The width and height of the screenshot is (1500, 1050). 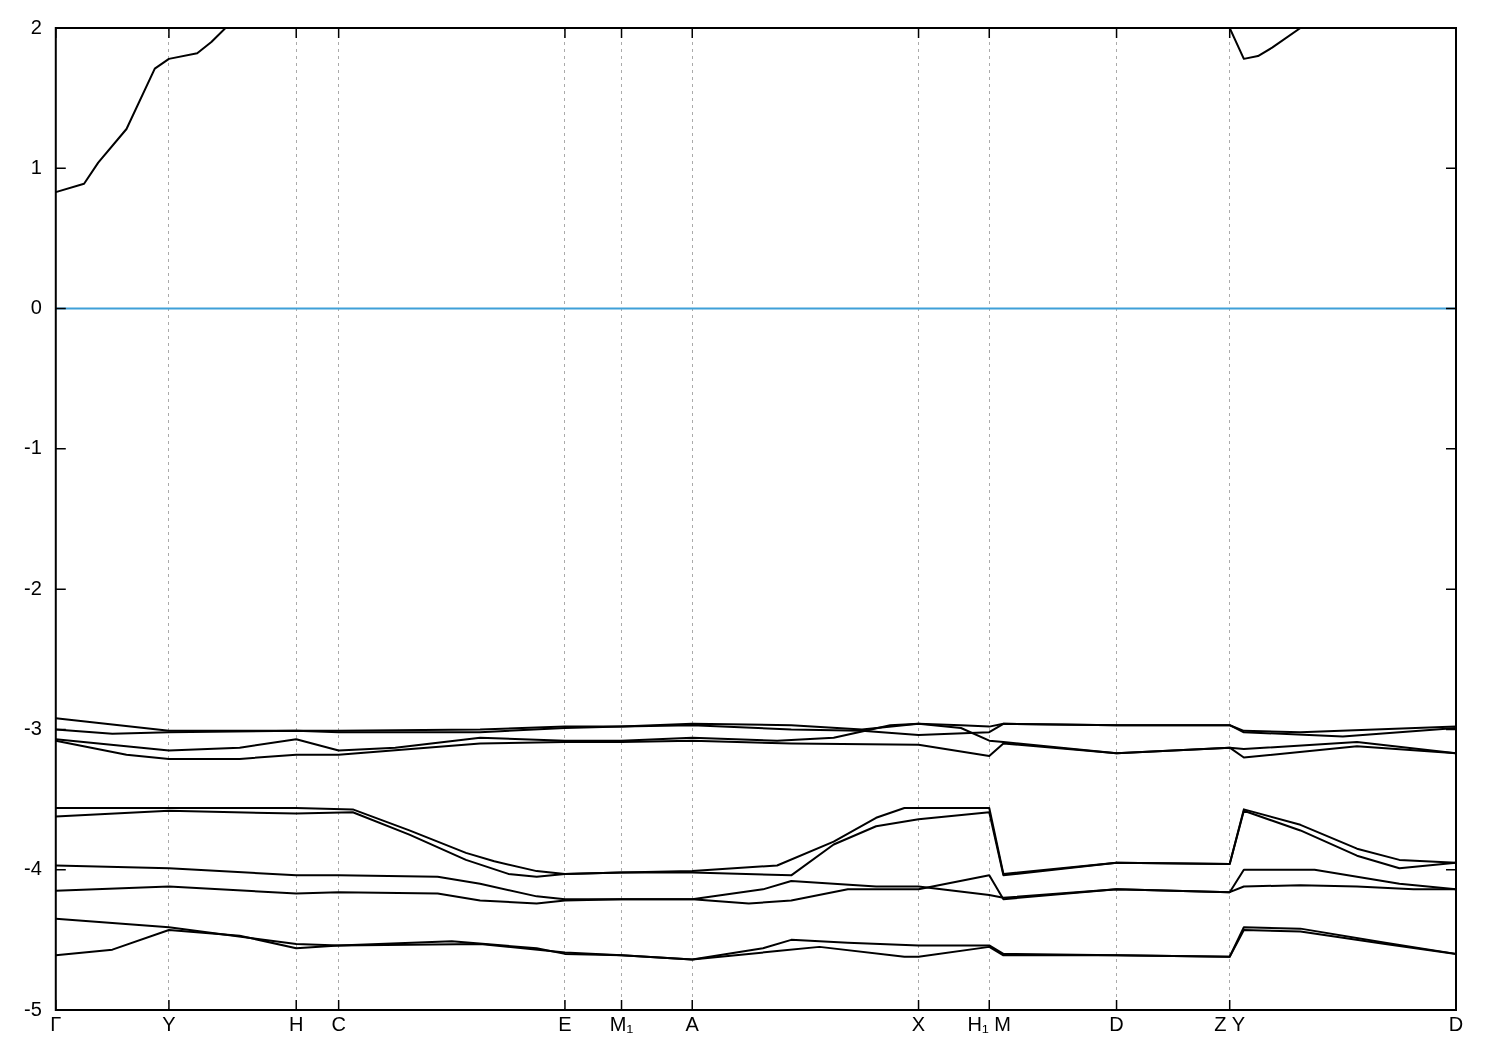 I want to click on x-tick-label: C, so click(x=338, y=1023).